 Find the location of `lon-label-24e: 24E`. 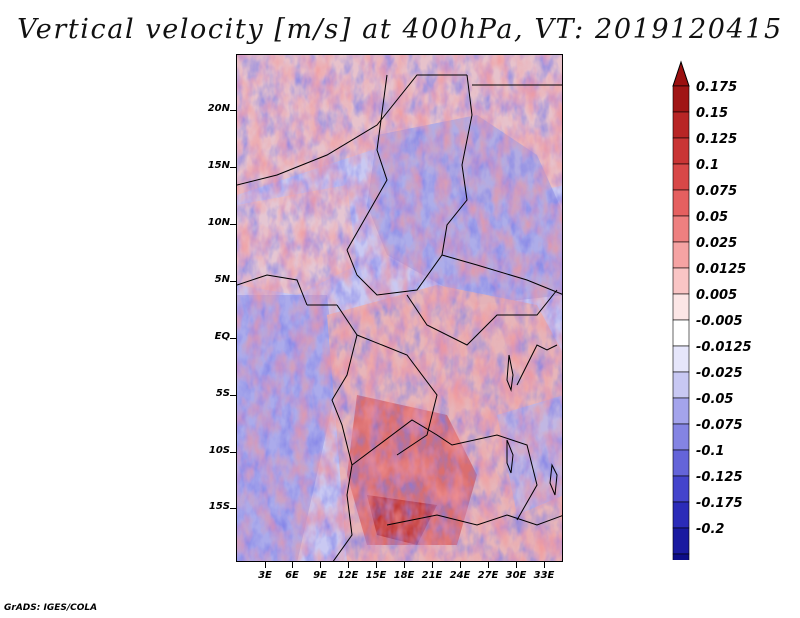

lon-label-24e: 24E is located at coordinates (460, 575).